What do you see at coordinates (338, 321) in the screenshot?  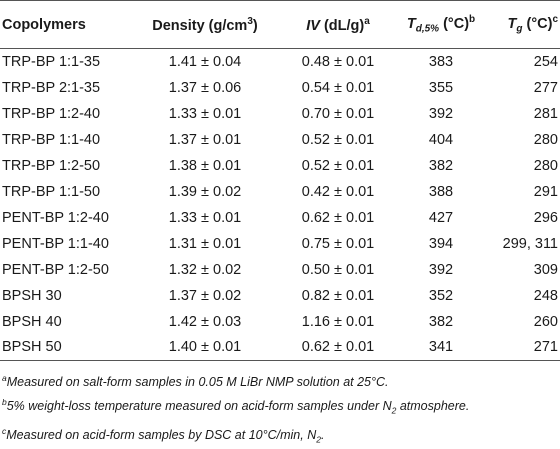 I see `cell-iv: 1.16 ± 0.01` at bounding box center [338, 321].